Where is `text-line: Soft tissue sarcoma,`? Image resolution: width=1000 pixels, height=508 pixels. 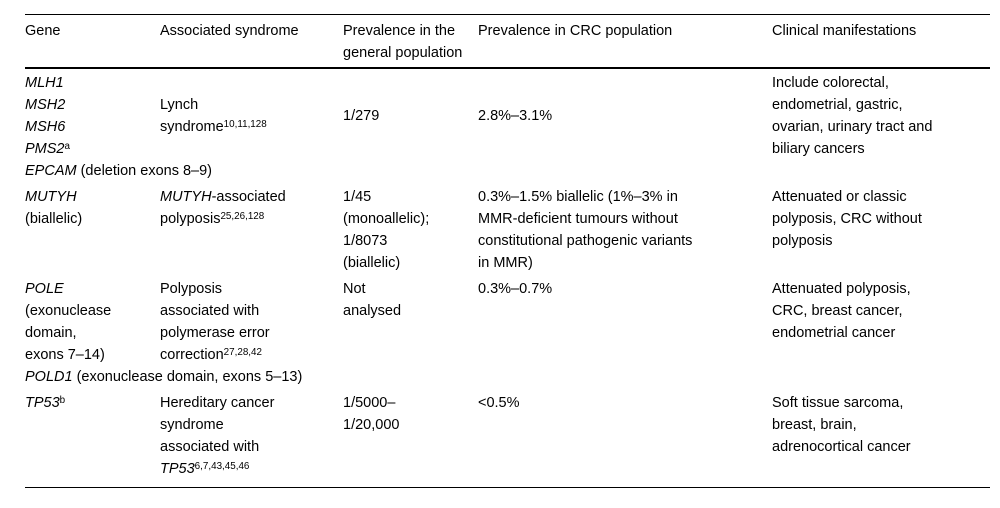
text-line: Soft tissue sarcoma, is located at coordinates (876, 403).